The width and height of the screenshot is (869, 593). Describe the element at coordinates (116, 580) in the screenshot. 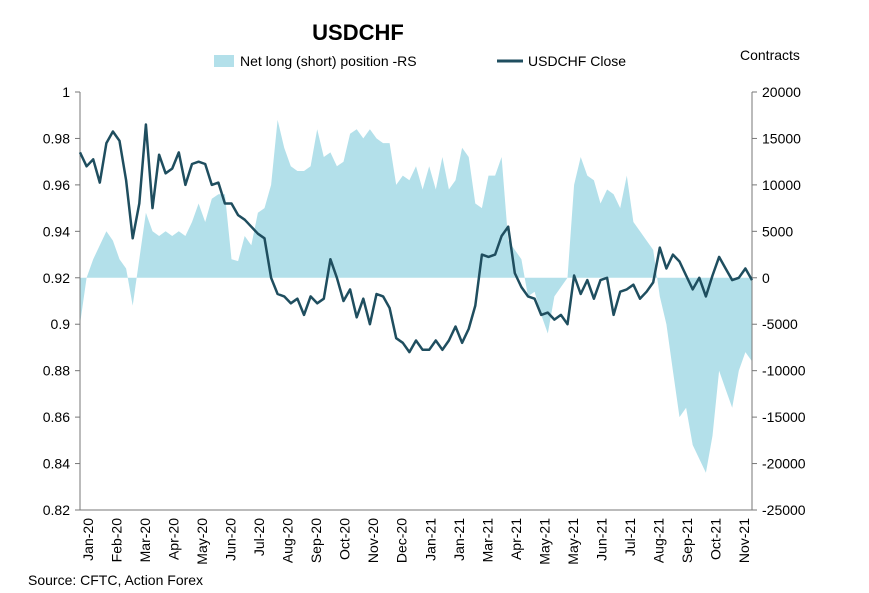

I see `source-note: Source: CFTC, Action Forex` at that location.